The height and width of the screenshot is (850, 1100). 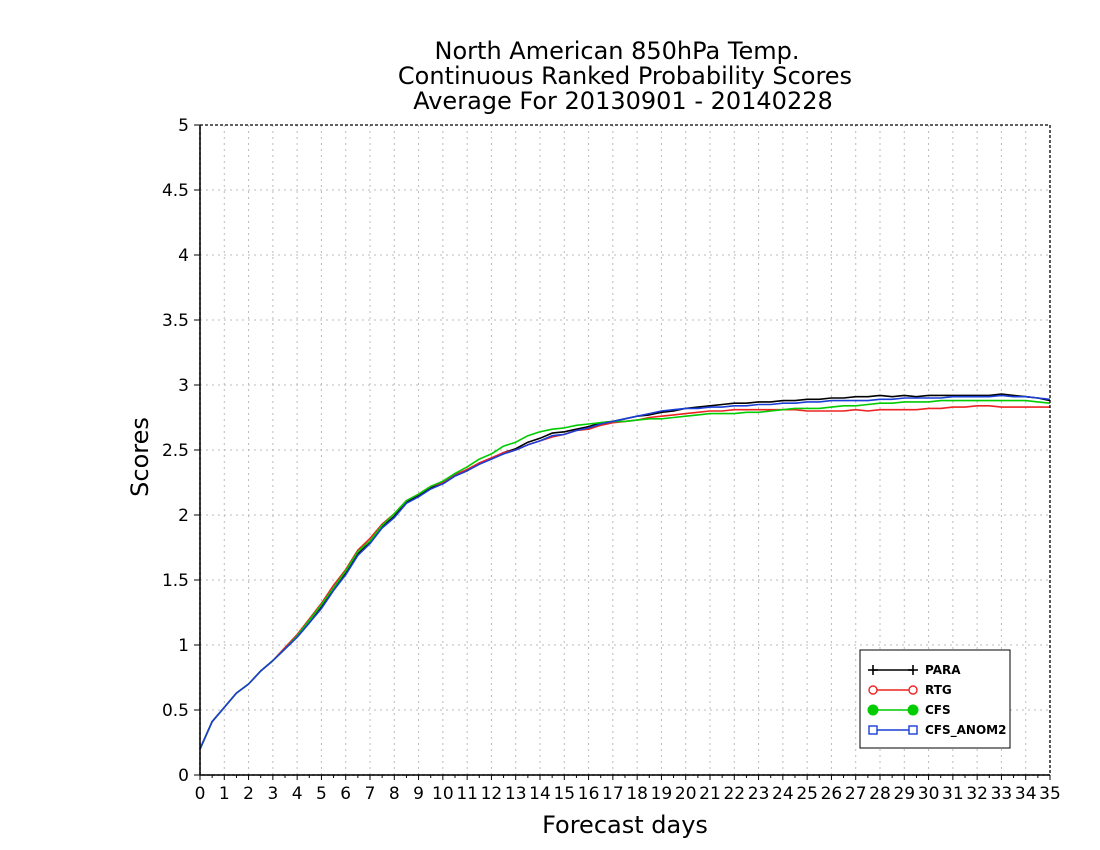 What do you see at coordinates (929, 794) in the screenshot?
I see `x-tick-label: 30` at bounding box center [929, 794].